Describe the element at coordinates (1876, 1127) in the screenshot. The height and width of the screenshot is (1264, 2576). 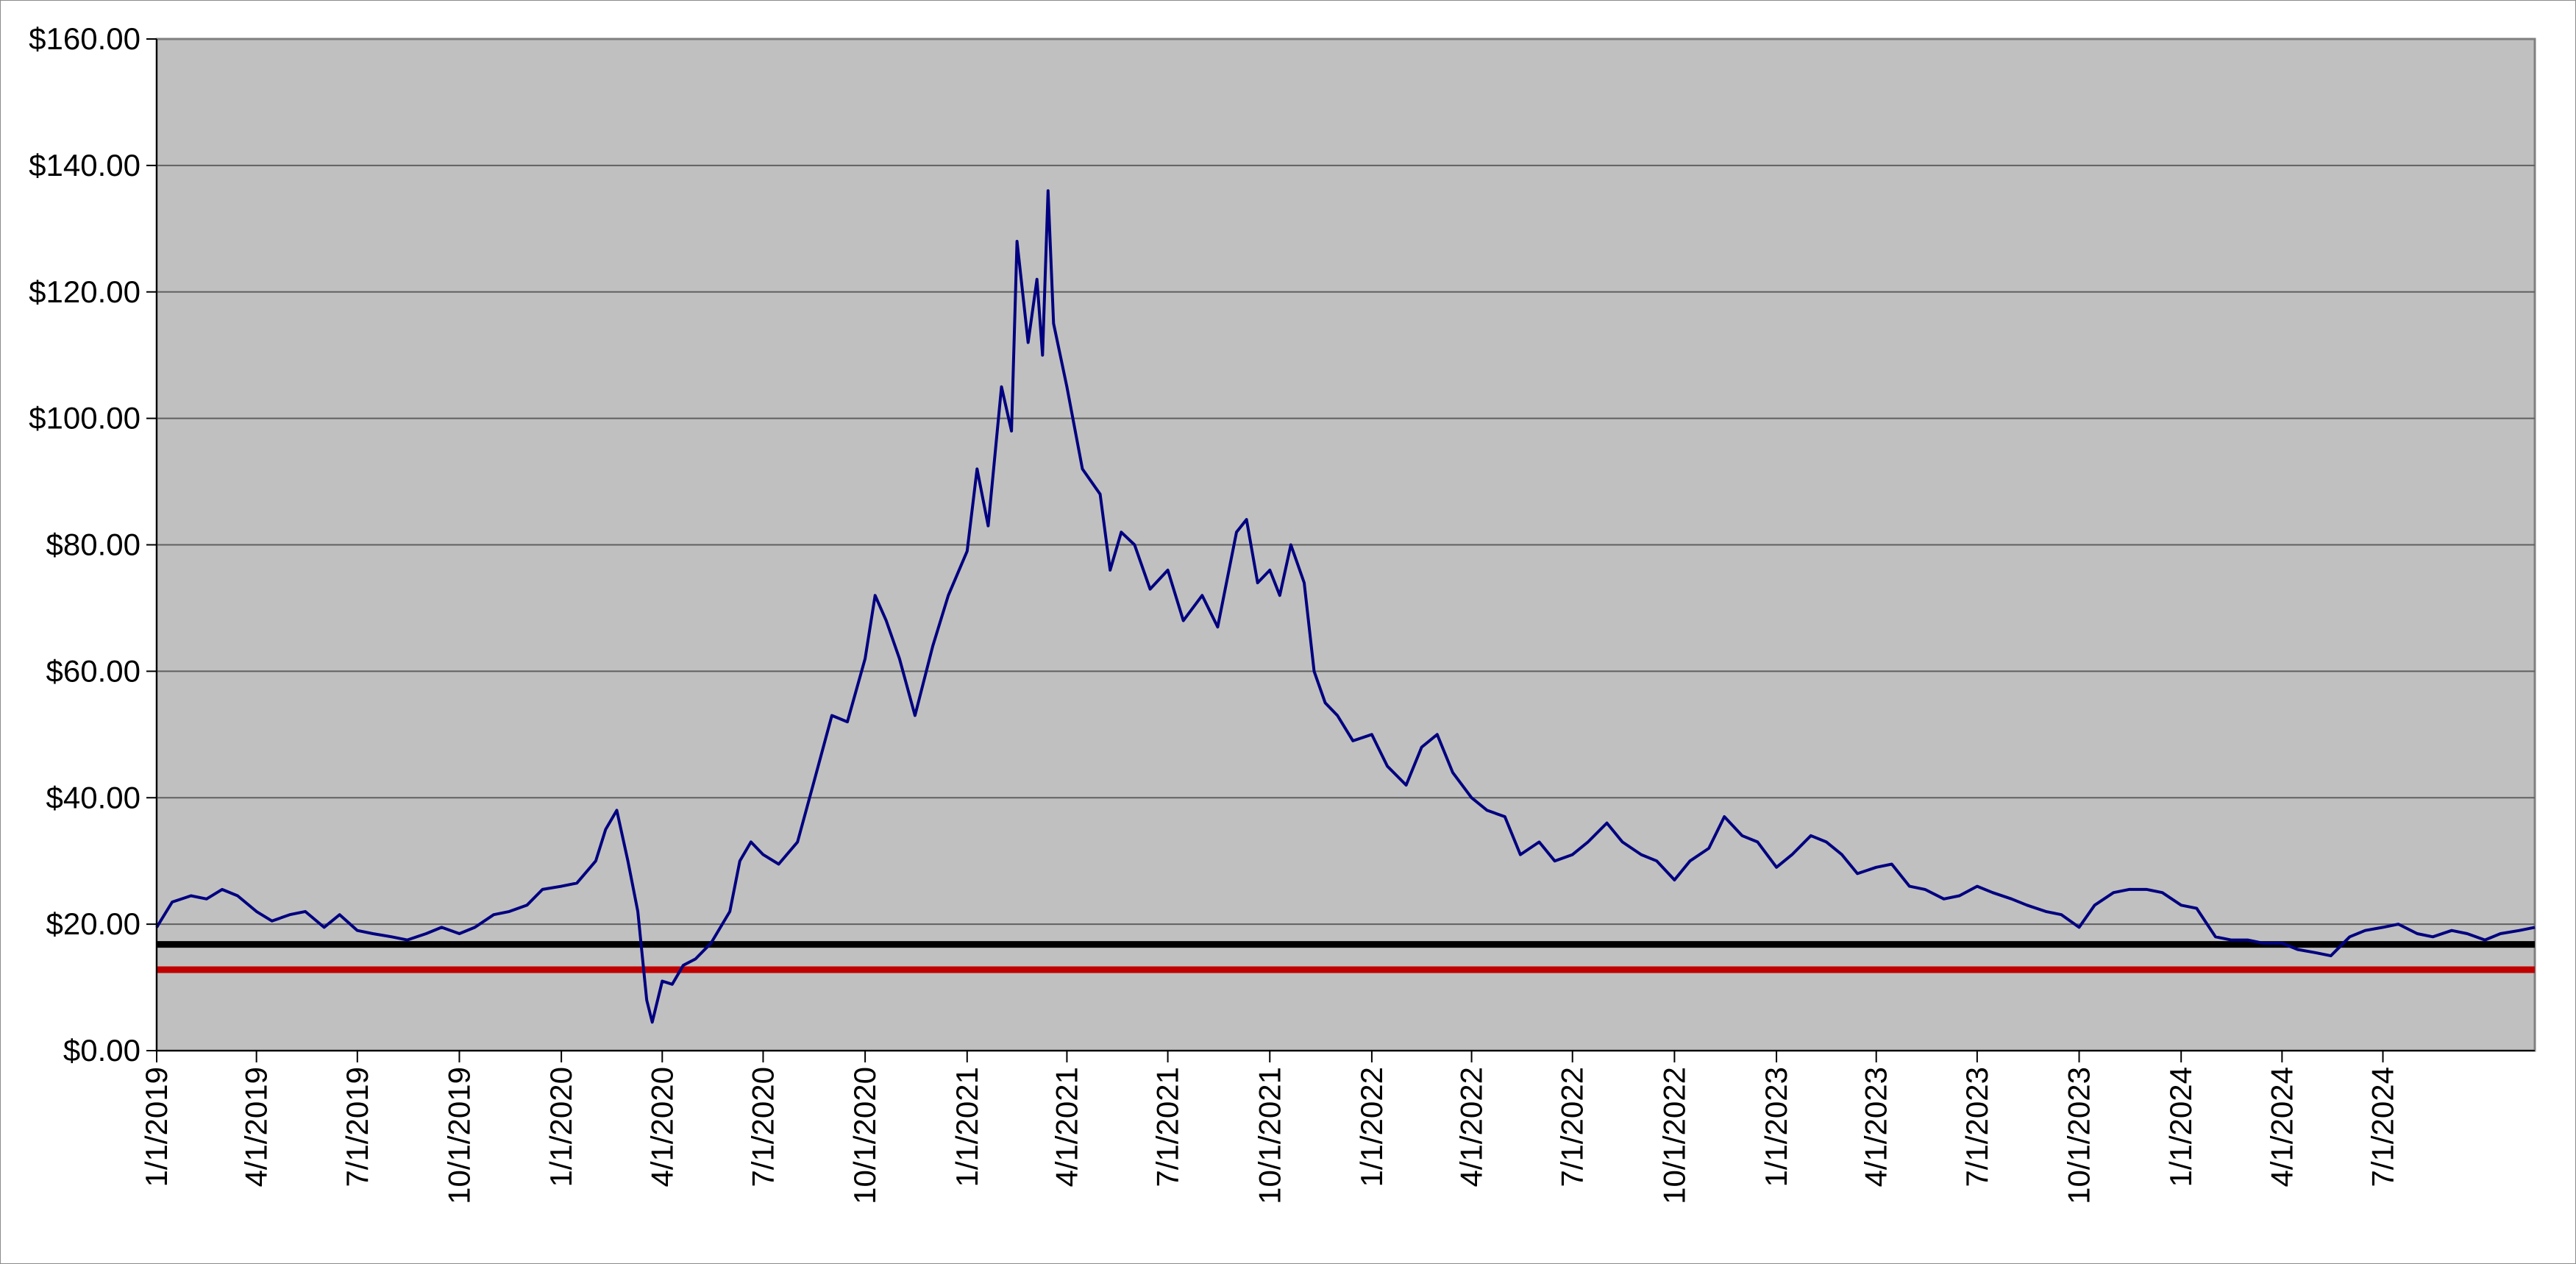
I see `x-tick-label: 4/1/2023` at that location.